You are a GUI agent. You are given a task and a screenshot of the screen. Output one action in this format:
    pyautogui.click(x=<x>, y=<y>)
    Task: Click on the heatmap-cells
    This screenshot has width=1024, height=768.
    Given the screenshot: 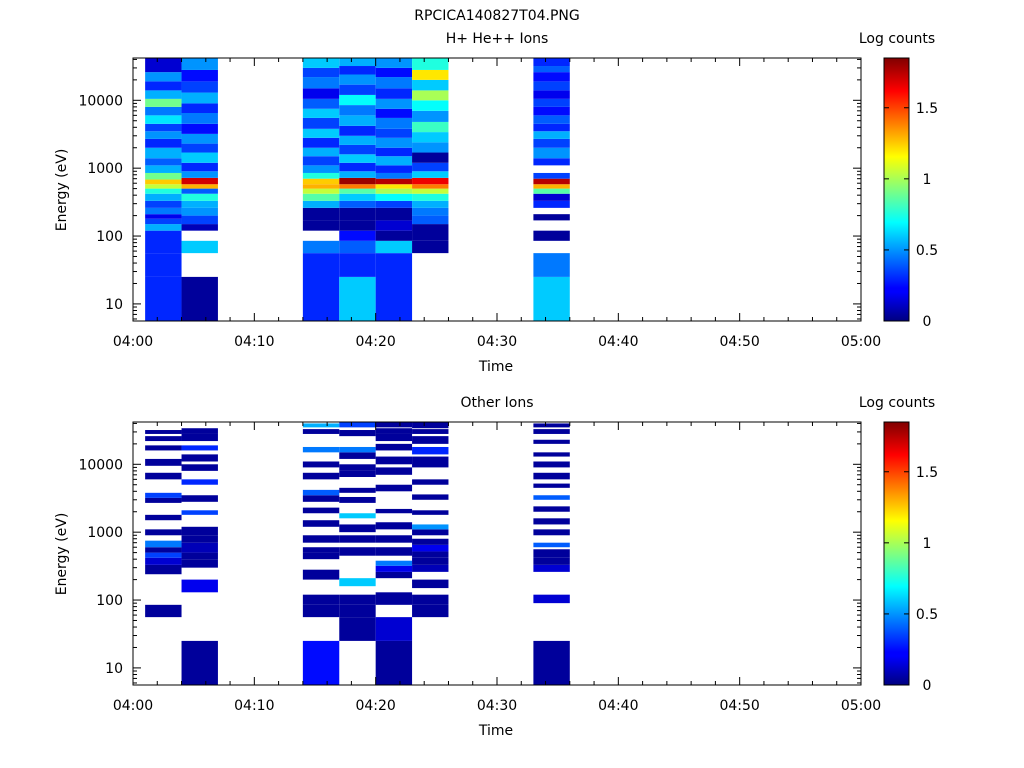 What is the action you would take?
    pyautogui.click(x=357, y=553)
    